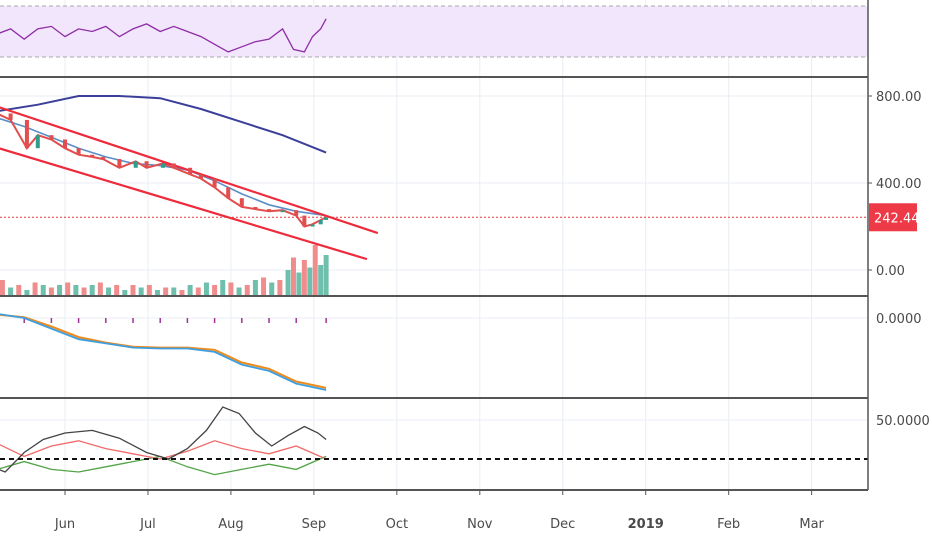  I want to click on dmi-adx-line, so click(163, 439).